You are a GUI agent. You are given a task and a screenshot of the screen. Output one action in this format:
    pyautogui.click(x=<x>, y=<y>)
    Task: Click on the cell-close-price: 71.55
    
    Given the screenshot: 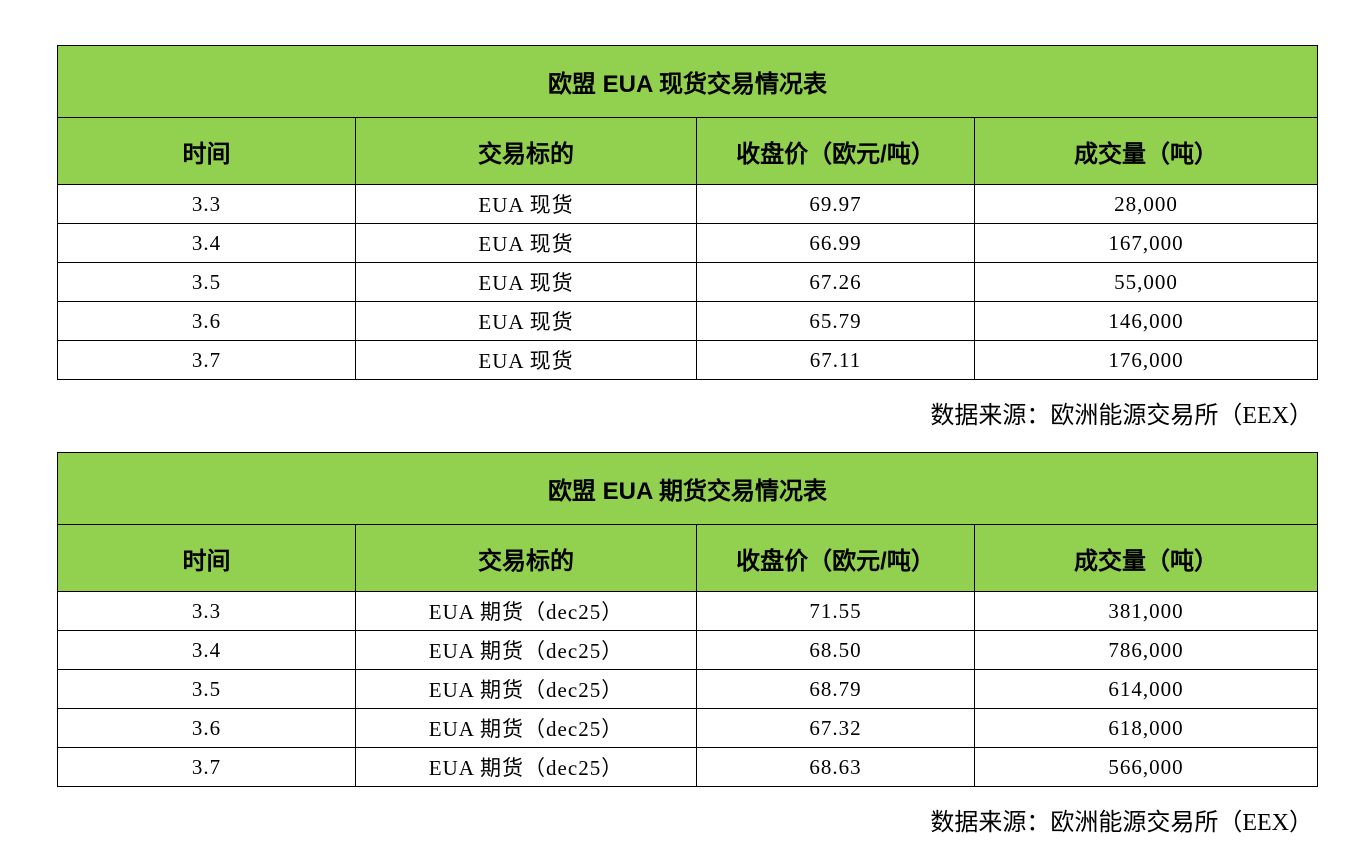 What is the action you would take?
    pyautogui.click(x=835, y=611)
    